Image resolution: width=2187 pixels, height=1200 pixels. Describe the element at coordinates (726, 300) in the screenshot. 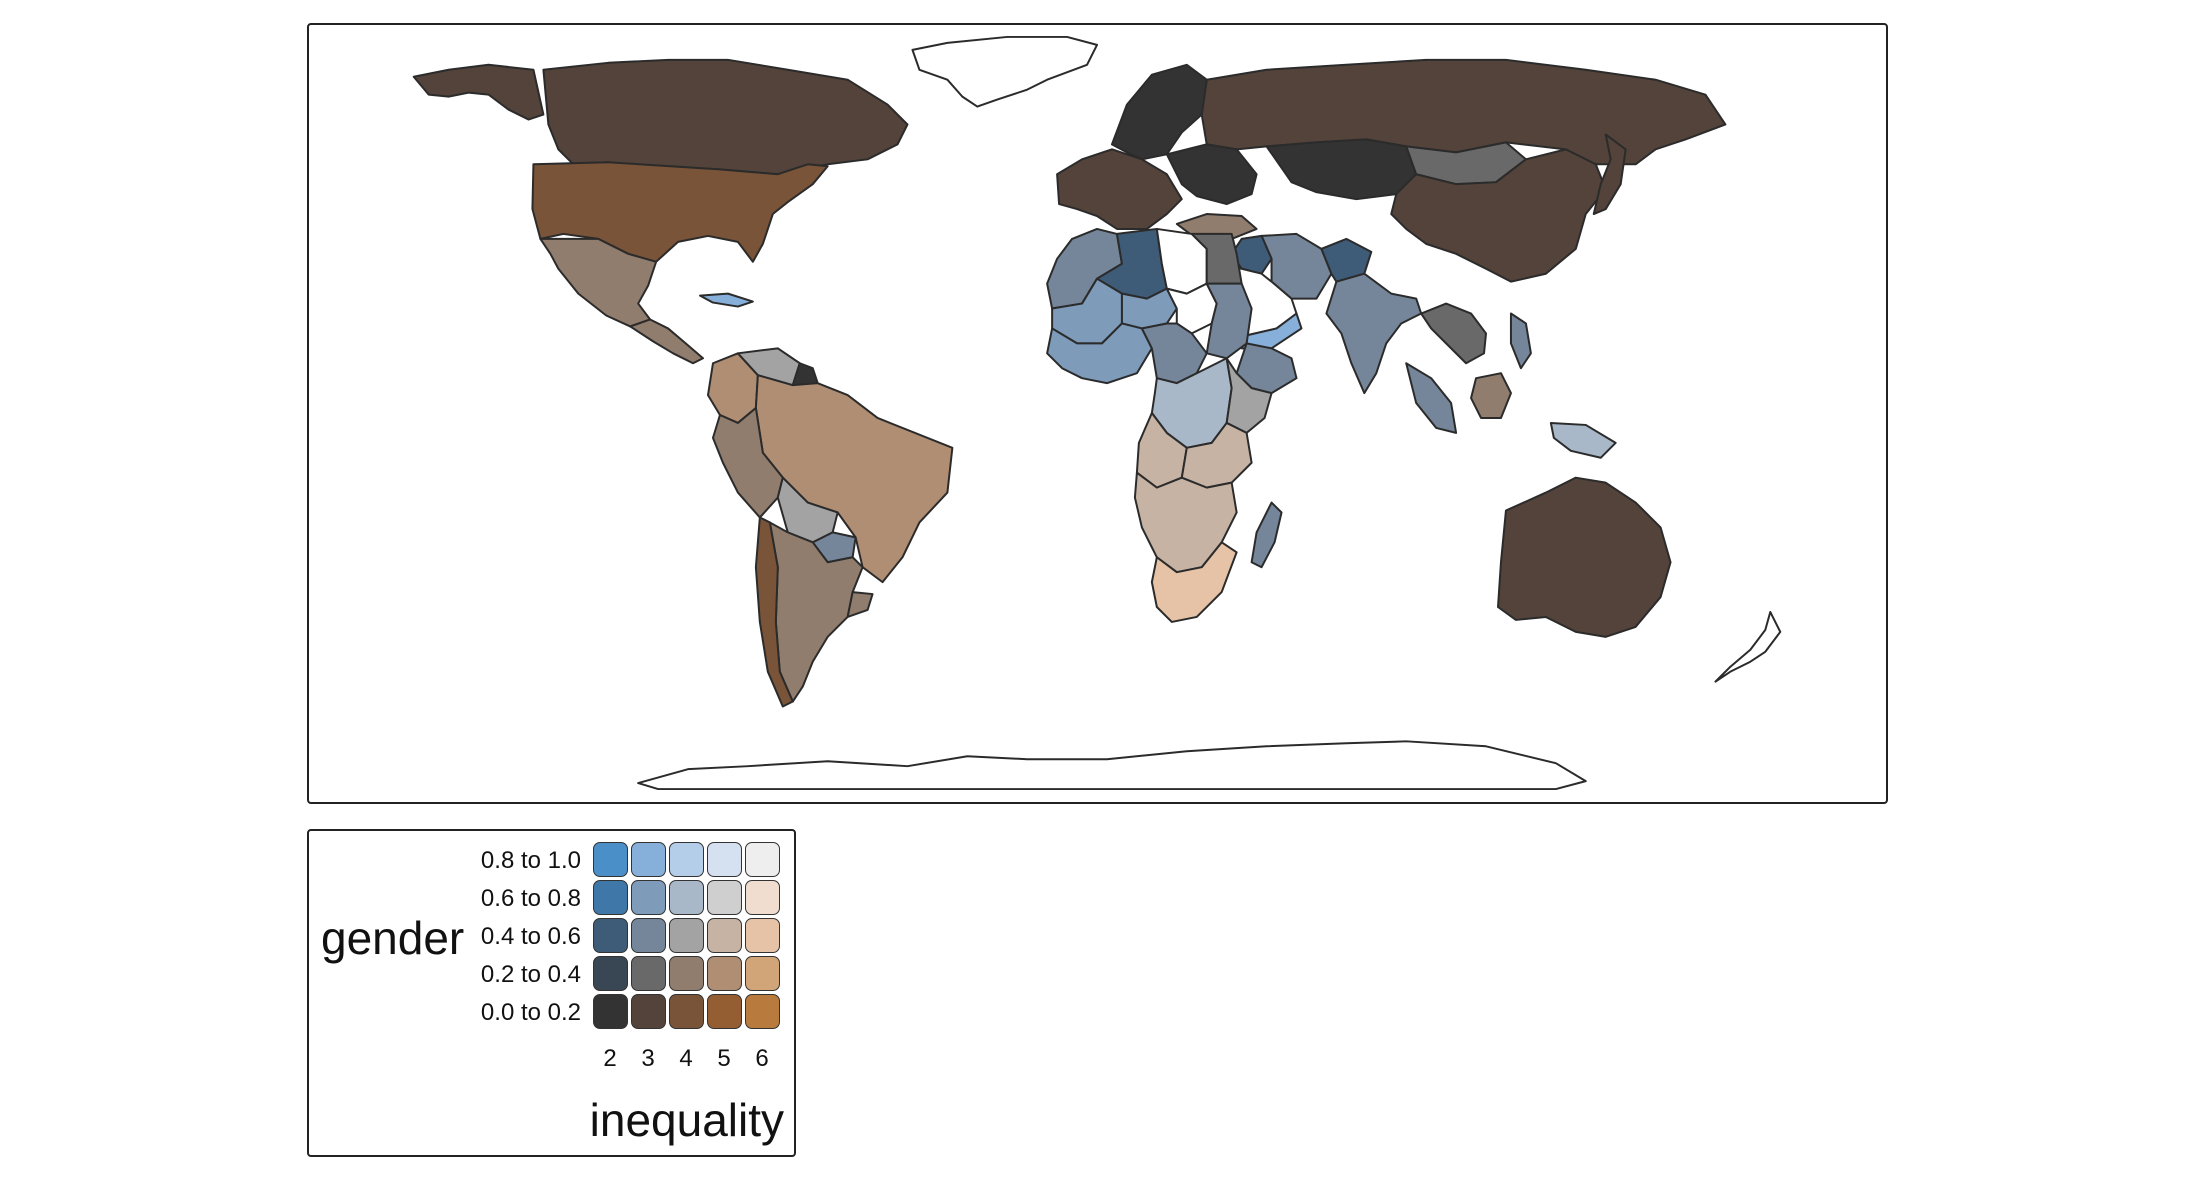

I see `region-cuba` at that location.